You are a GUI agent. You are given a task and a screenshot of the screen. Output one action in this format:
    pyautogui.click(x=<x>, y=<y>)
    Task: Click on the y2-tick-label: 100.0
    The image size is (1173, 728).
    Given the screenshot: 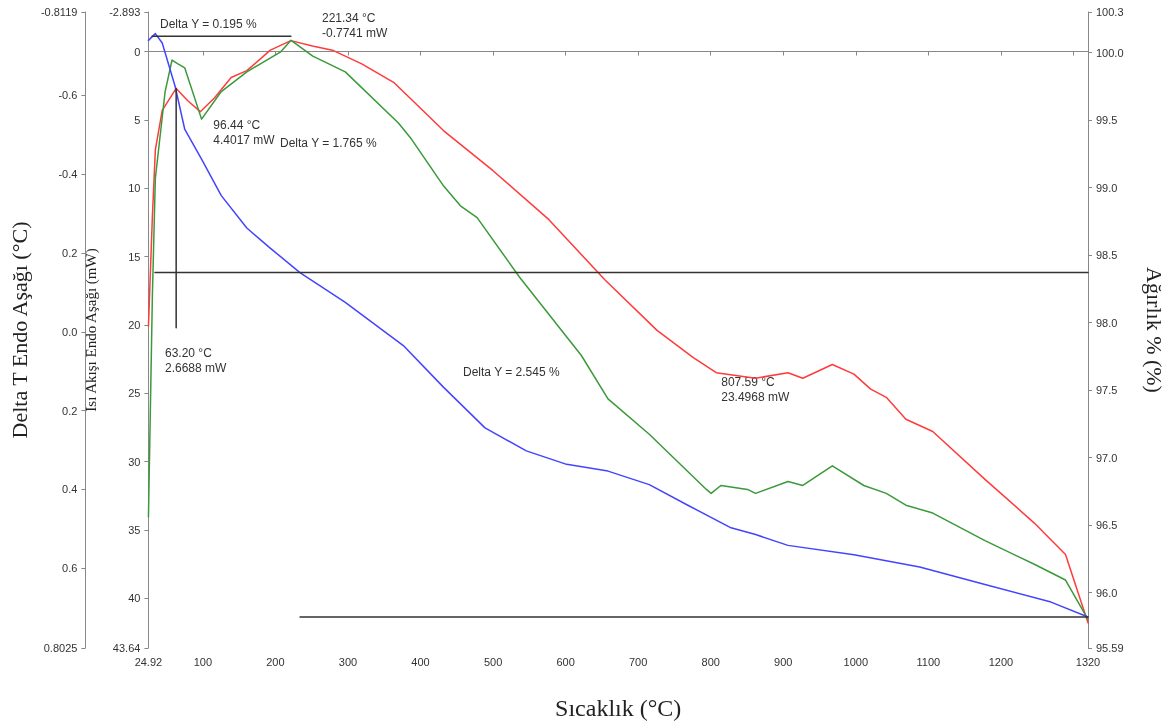 What is the action you would take?
    pyautogui.click(x=1110, y=52)
    